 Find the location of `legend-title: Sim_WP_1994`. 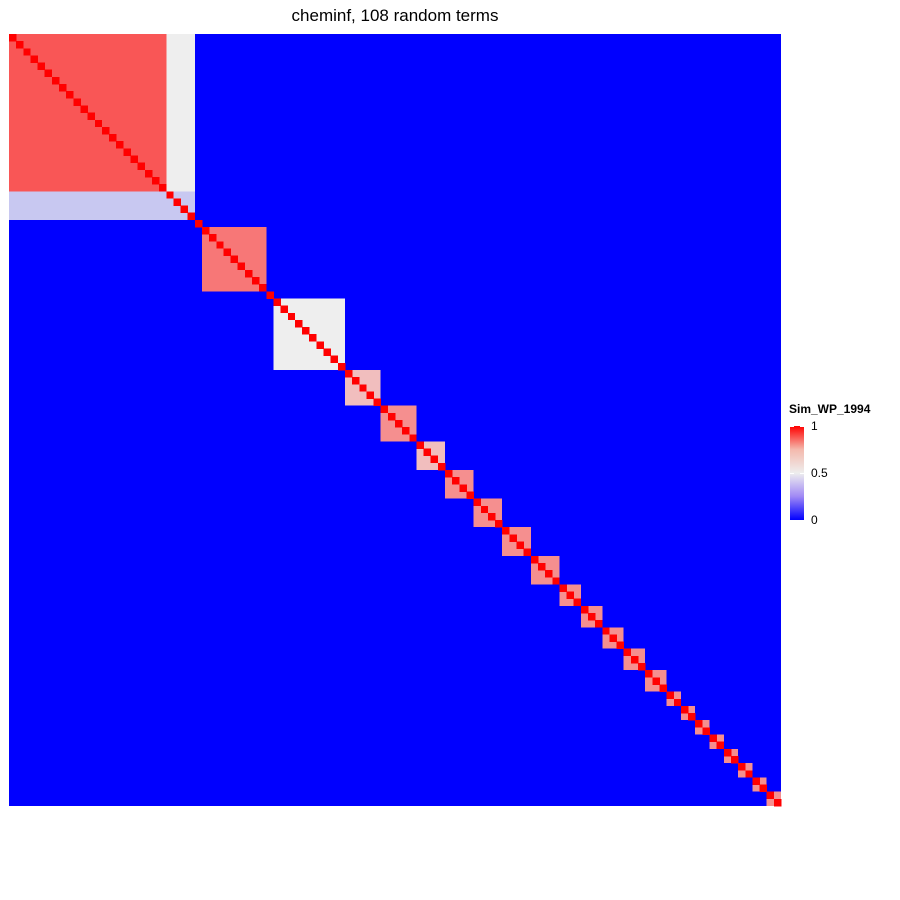

legend-title: Sim_WP_1994 is located at coordinates (830, 409).